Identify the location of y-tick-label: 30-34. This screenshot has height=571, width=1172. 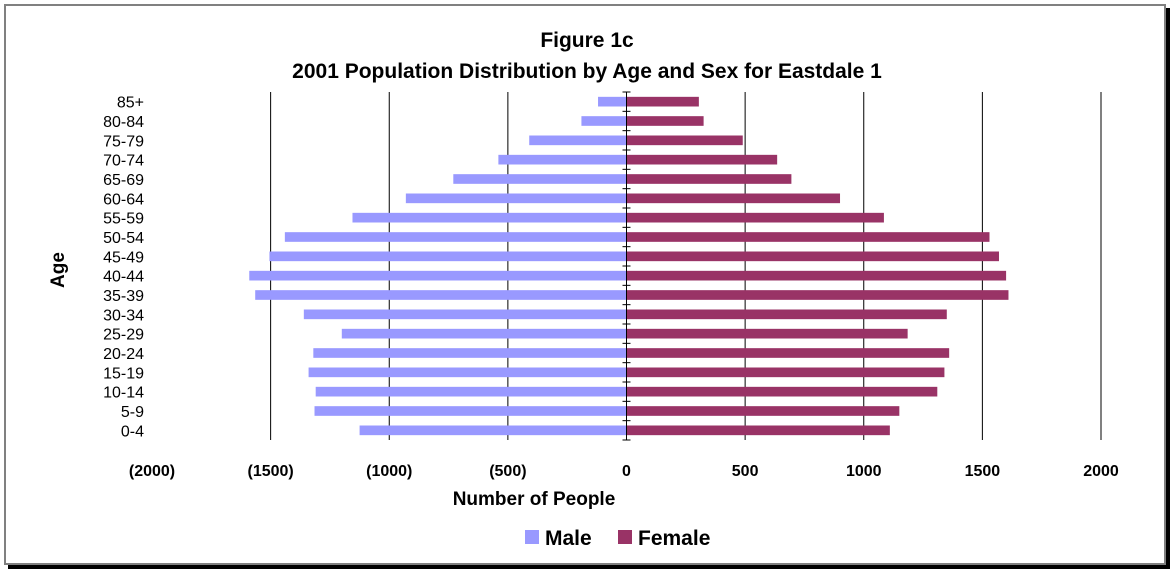
(123, 315).